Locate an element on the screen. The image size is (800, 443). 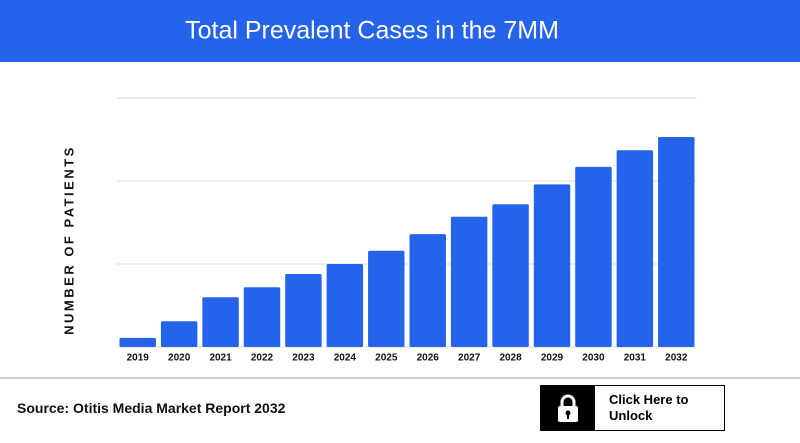
x-tick-label: 2032 is located at coordinates (676, 358).